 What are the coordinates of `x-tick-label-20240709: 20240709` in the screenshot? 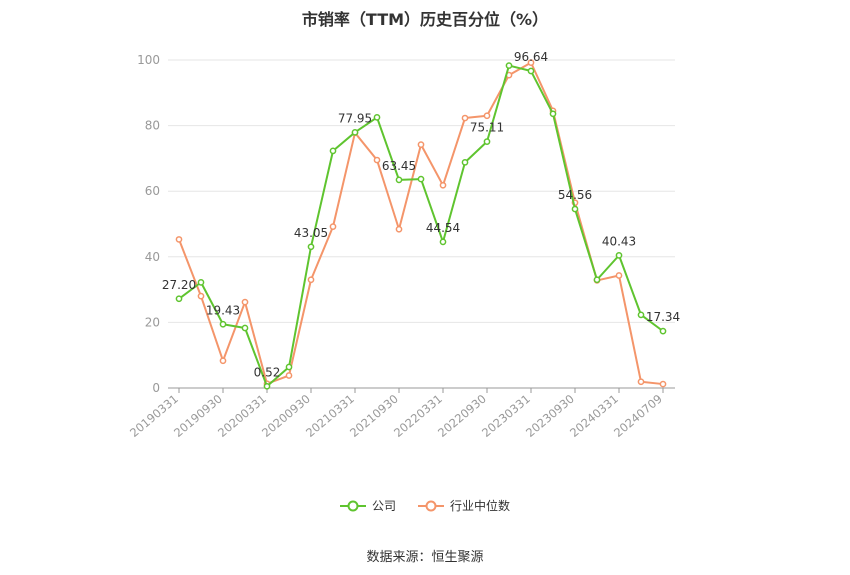 It's located at (638, 416).